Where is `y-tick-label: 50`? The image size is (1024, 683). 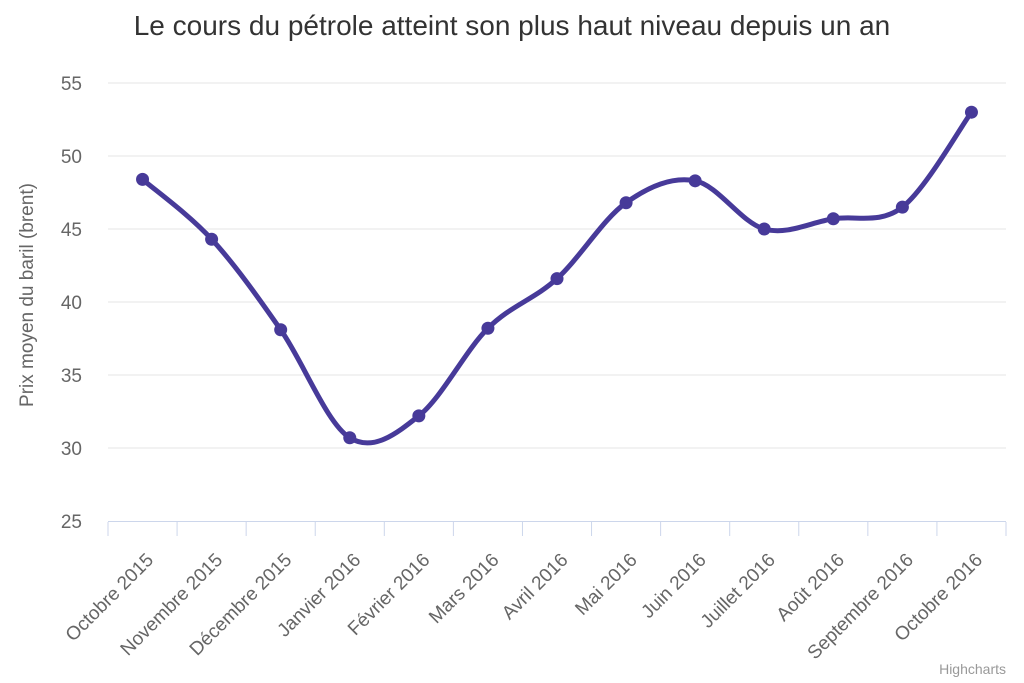 y-tick-label: 50 is located at coordinates (71, 157).